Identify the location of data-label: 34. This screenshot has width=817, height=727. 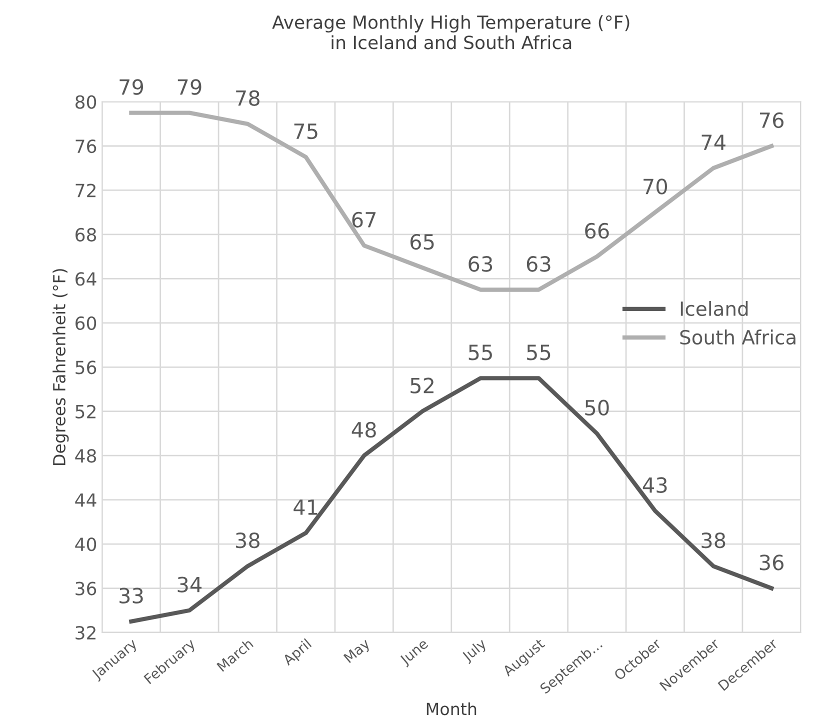
(190, 584).